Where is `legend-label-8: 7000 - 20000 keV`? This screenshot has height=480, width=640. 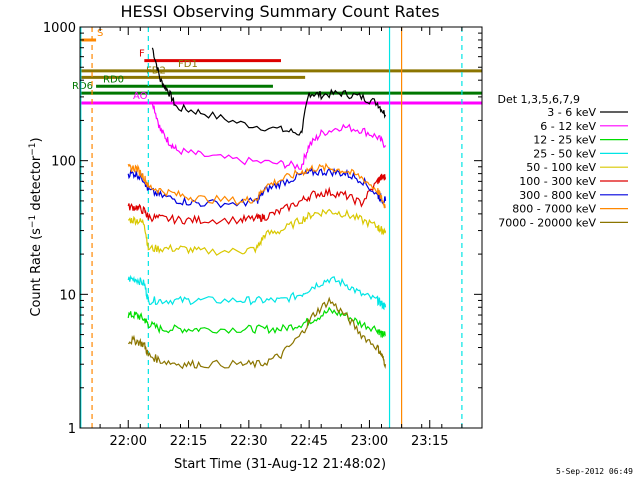 legend-label-8: 7000 - 20000 keV is located at coordinates (547, 222).